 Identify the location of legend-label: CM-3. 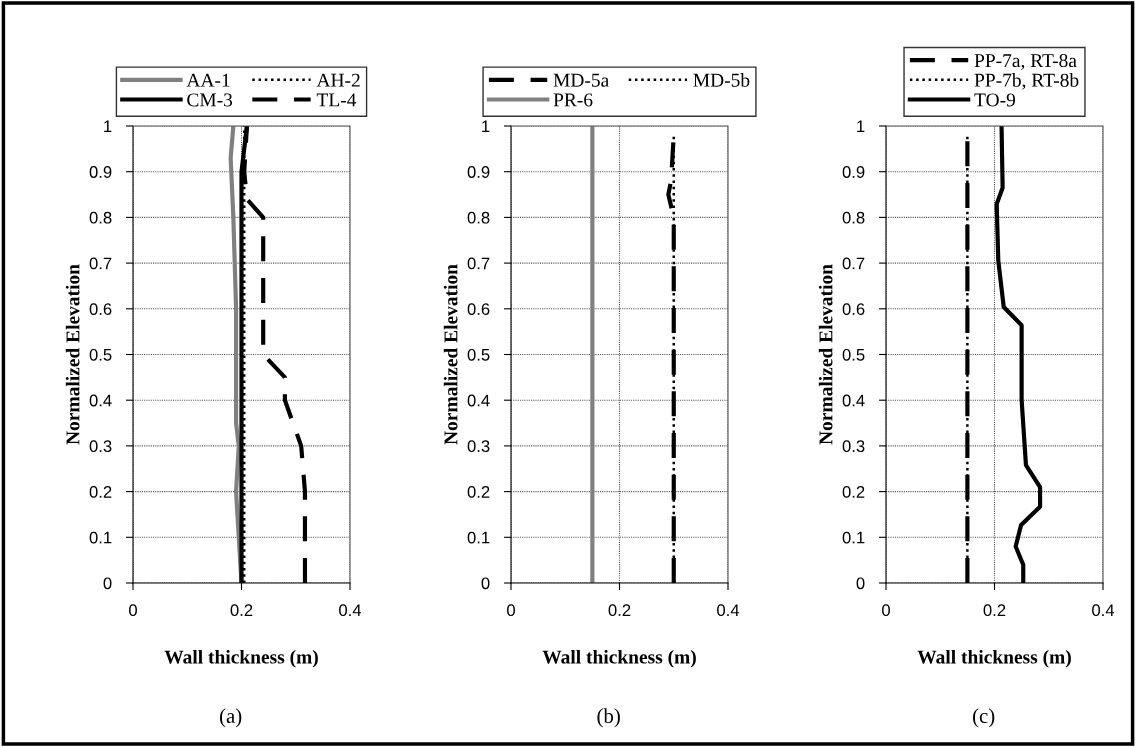
(210, 100).